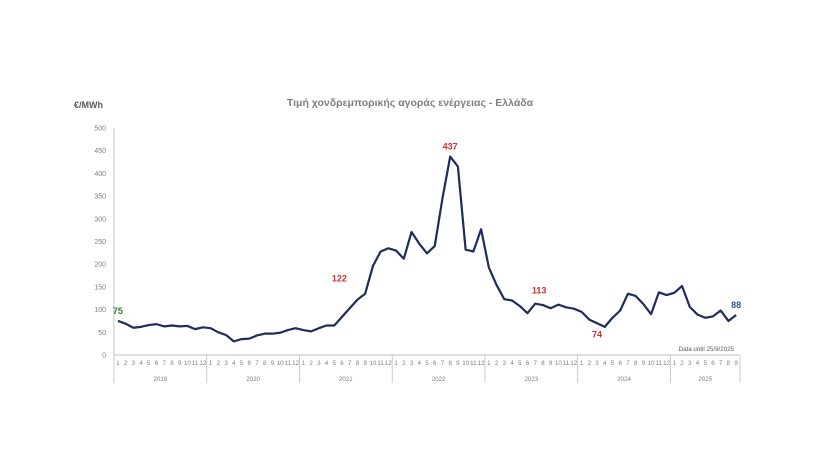 The image size is (827, 464). What do you see at coordinates (118, 311) in the screenshot?
I see `data-label: 75` at bounding box center [118, 311].